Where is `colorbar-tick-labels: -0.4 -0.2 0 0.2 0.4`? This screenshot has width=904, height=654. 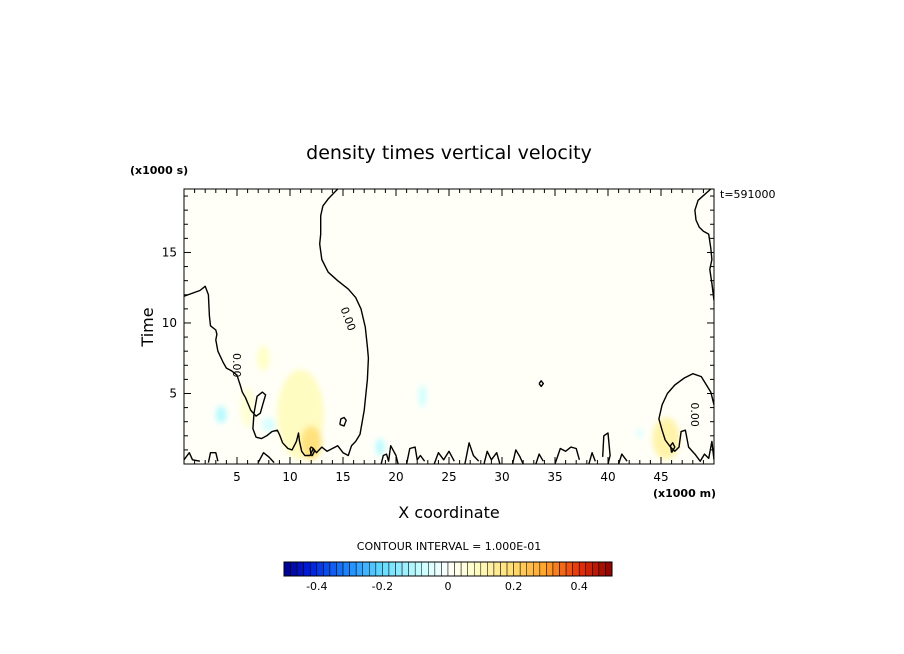
colorbar-tick-labels: -0.4 -0.2 0 0.2 0.4 is located at coordinates (447, 586).